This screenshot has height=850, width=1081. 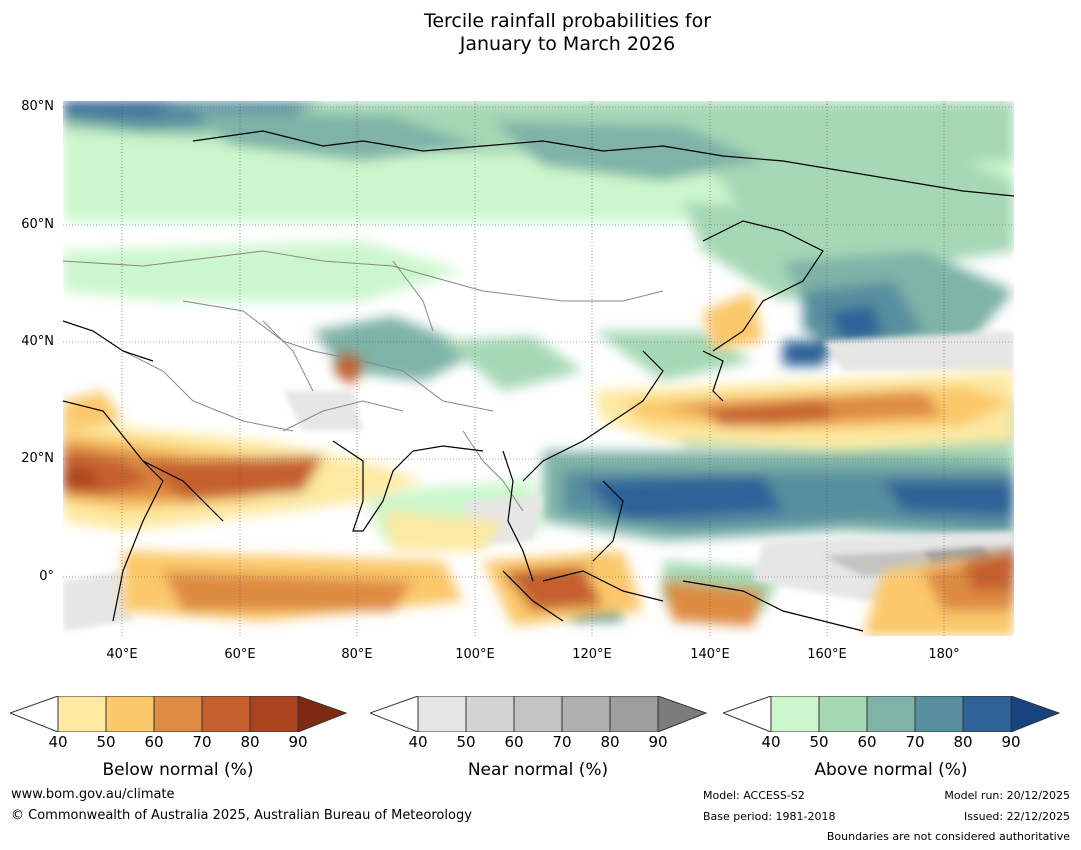 What do you see at coordinates (394, 714) in the screenshot?
I see `near-colorbar-under` at bounding box center [394, 714].